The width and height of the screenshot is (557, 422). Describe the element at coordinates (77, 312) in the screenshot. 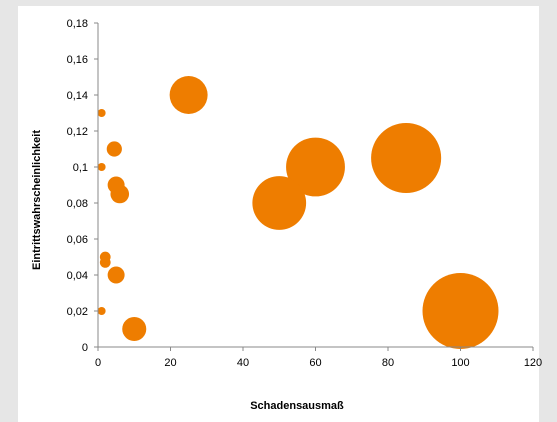

I see `y-tick-label-1: 0,02` at that location.